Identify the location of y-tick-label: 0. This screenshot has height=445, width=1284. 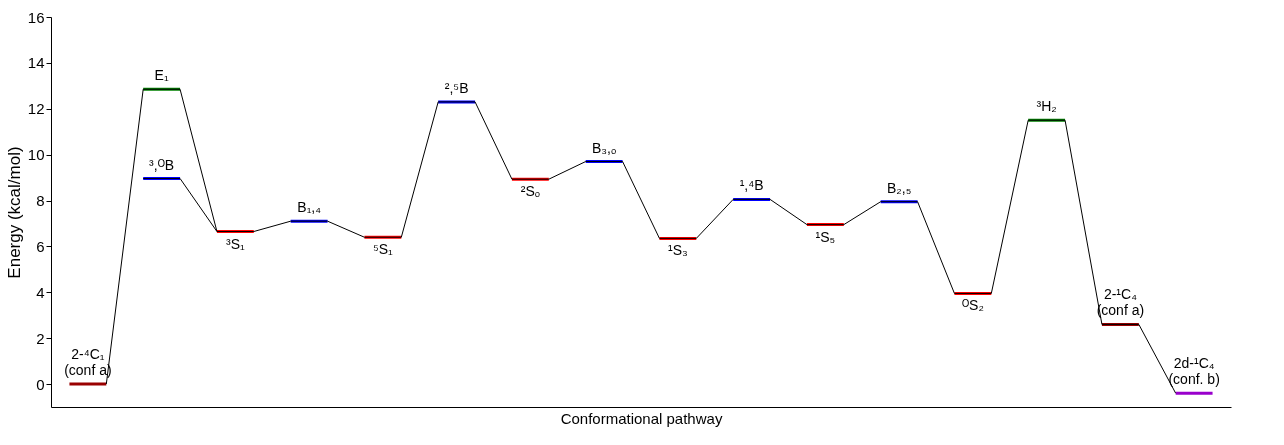
(40, 384).